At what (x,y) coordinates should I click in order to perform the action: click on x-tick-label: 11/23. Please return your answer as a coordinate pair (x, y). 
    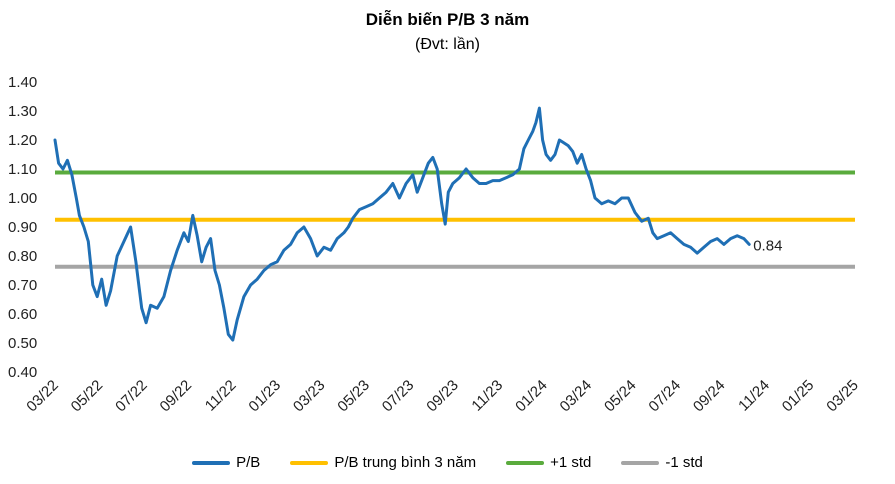
    Looking at the image, I should click on (487, 396).